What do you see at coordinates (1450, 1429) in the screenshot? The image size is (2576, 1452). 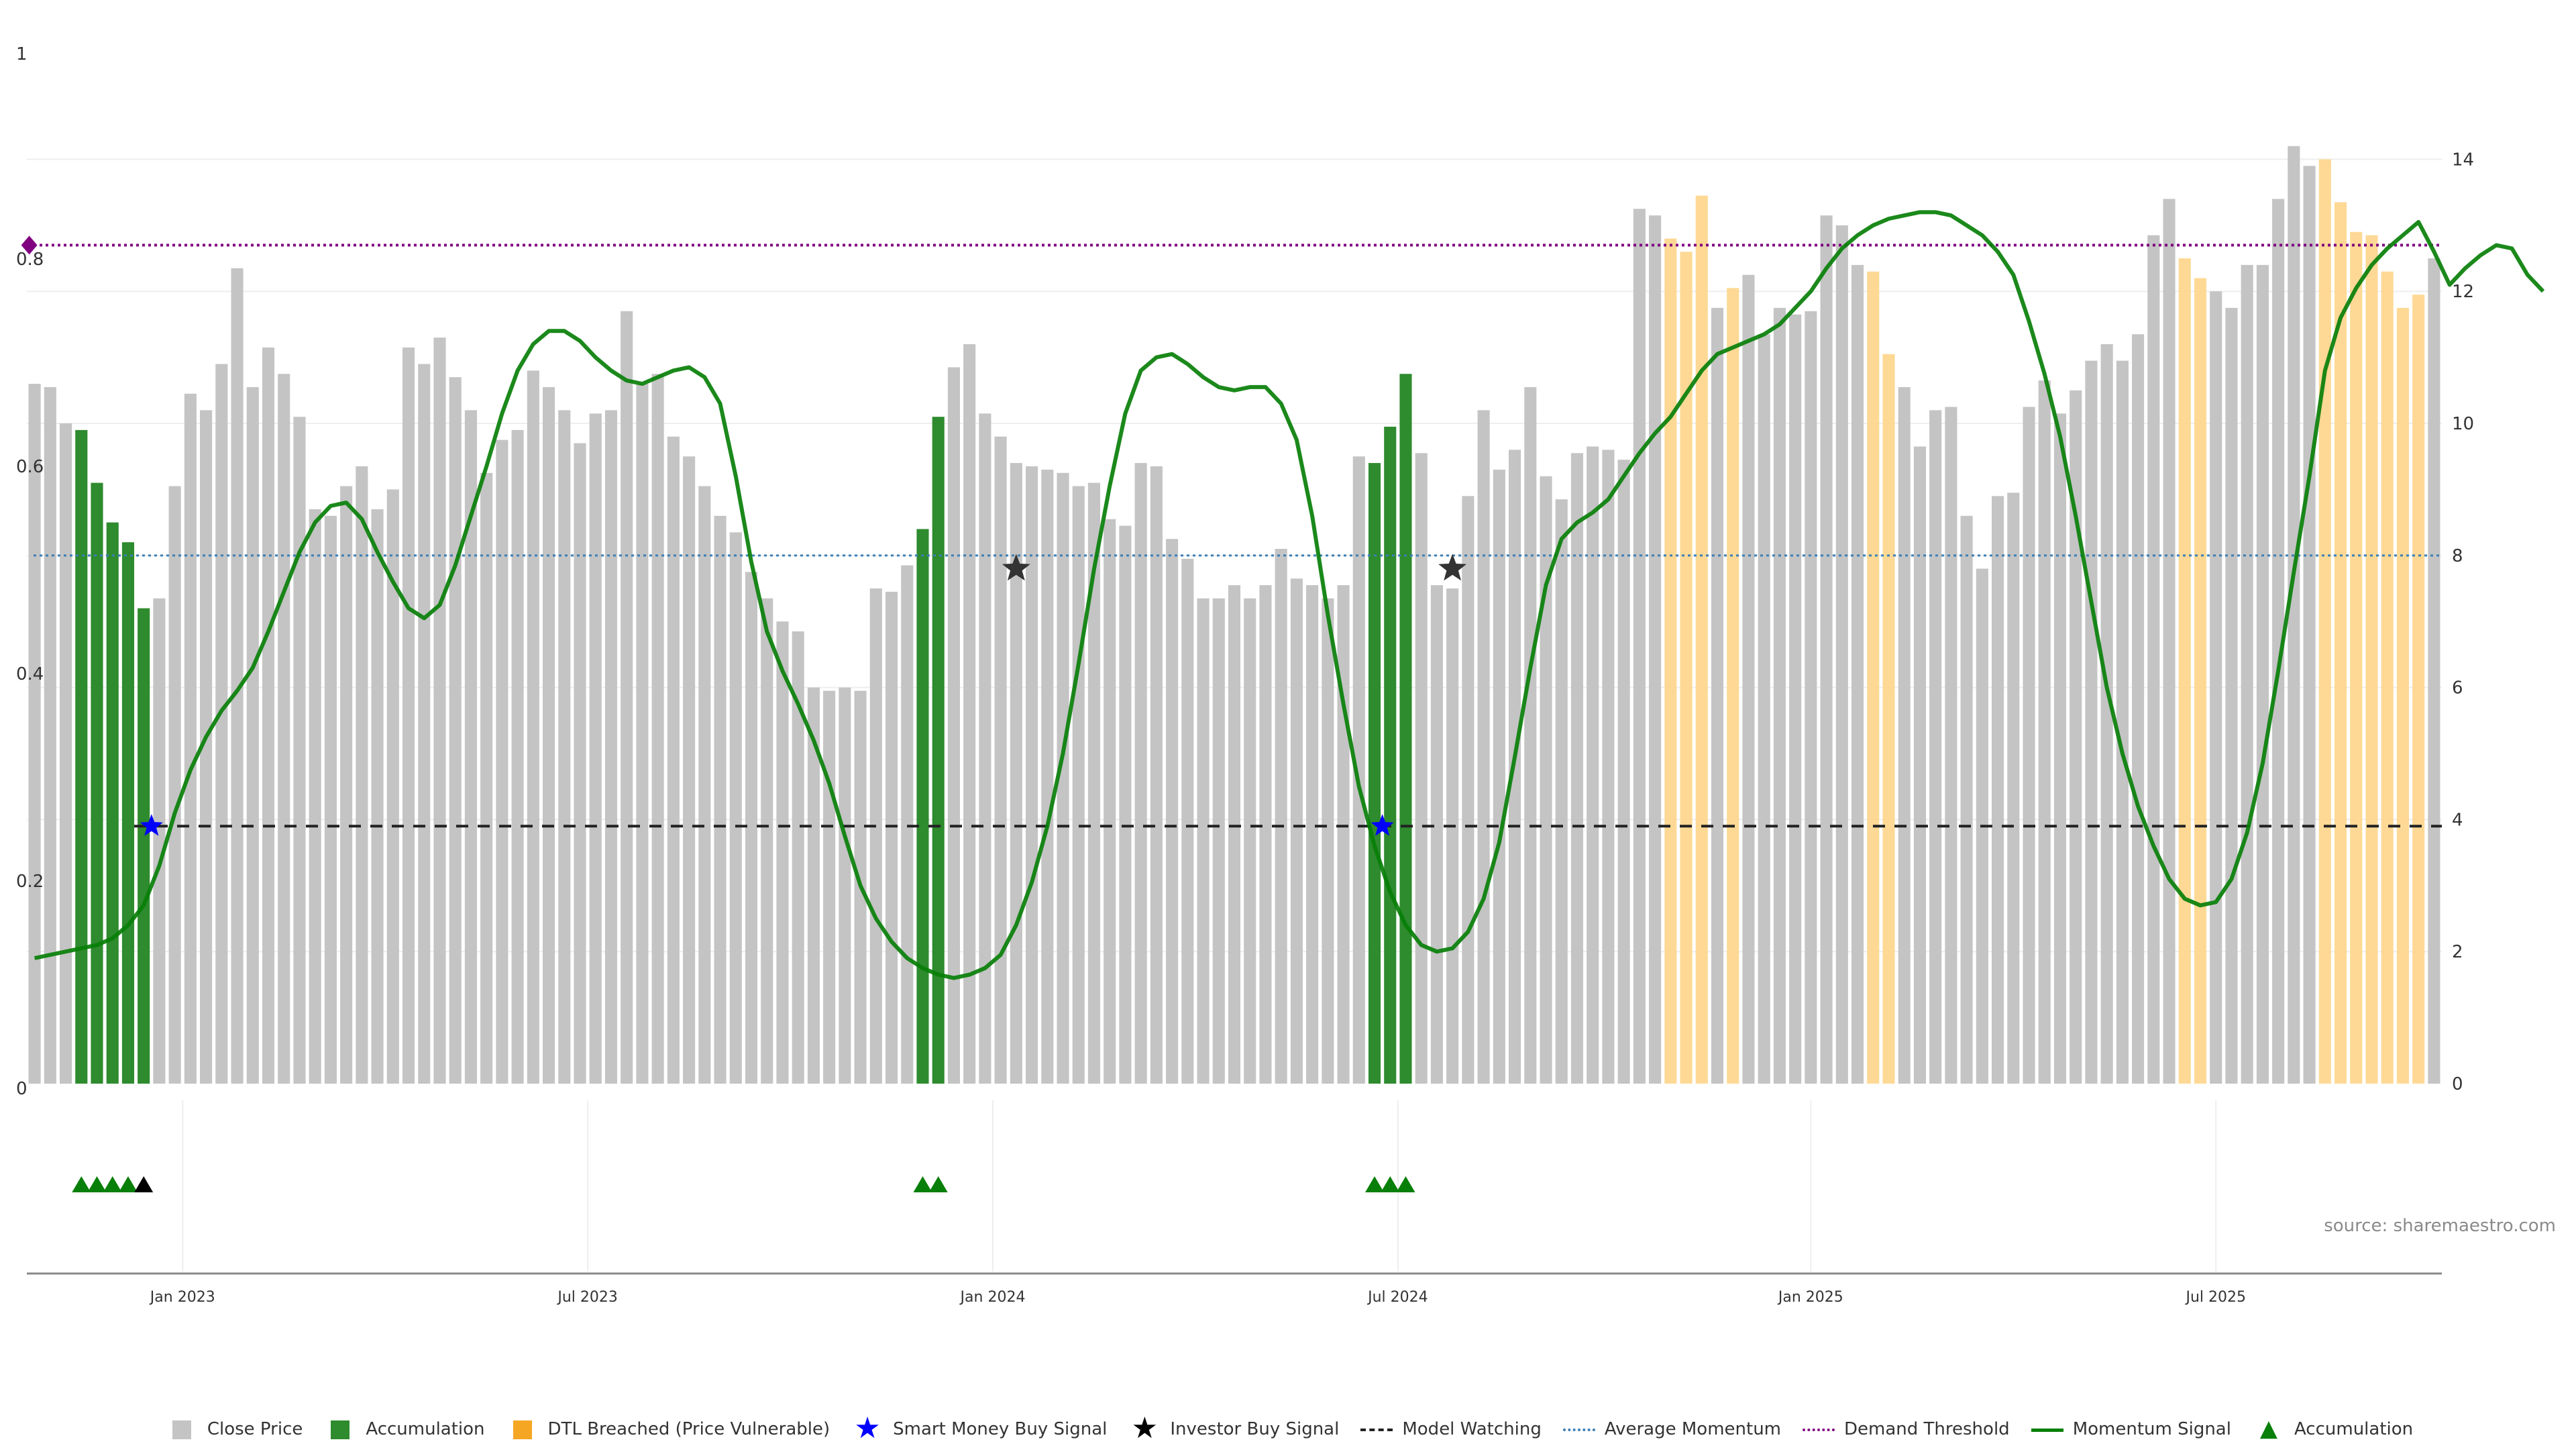 I see `legend-model-watching: Model Watching` at bounding box center [1450, 1429].